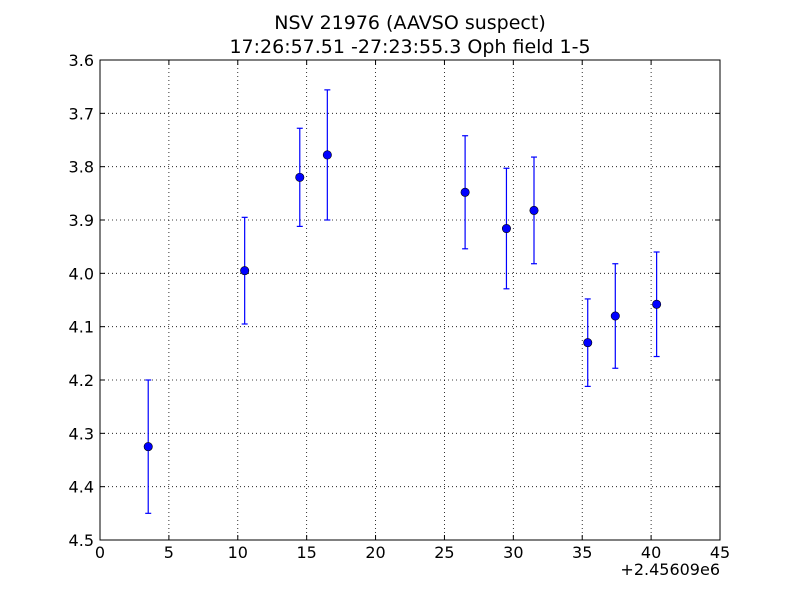  What do you see at coordinates (81, 380) in the screenshot?
I see `y-tick-label: 4.2` at bounding box center [81, 380].